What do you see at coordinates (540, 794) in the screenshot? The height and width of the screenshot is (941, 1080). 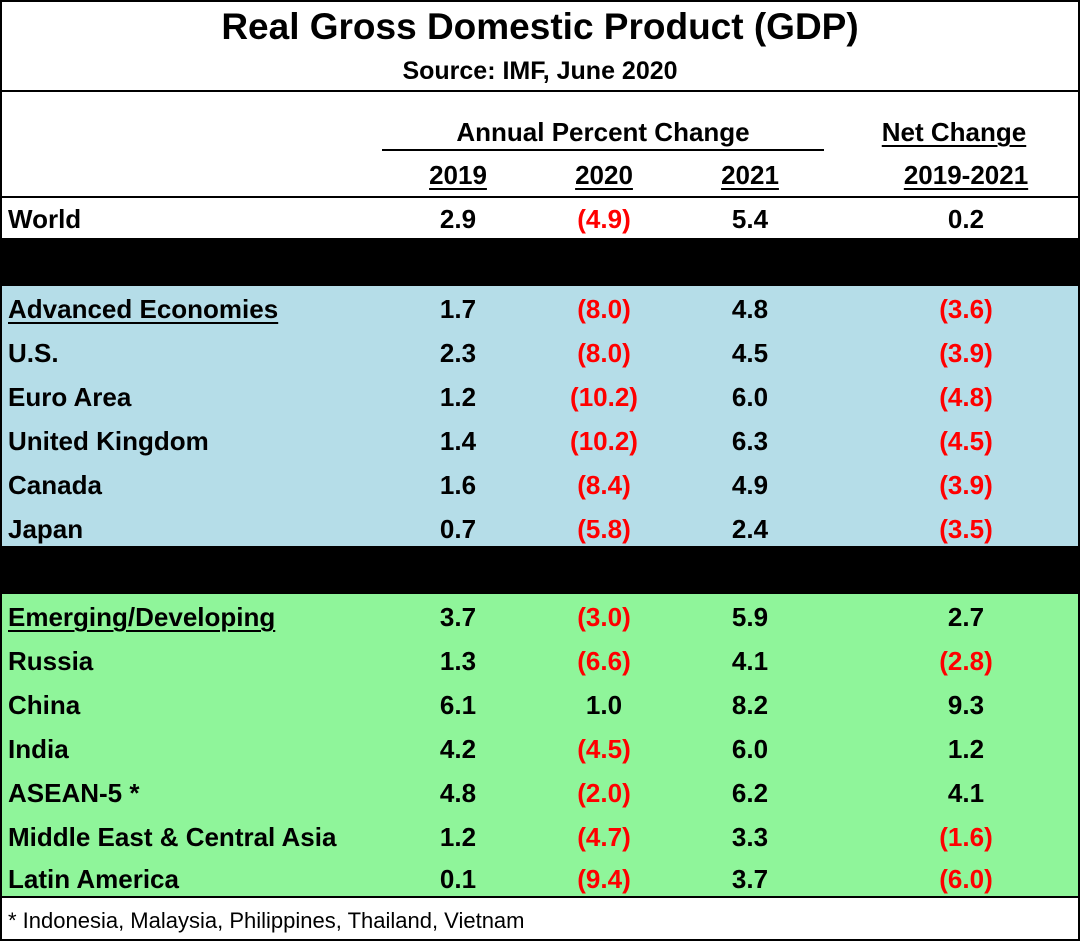 I see `table-row: ASEAN-5 * 4.8 (2.0) 6.2 4.1` at bounding box center [540, 794].